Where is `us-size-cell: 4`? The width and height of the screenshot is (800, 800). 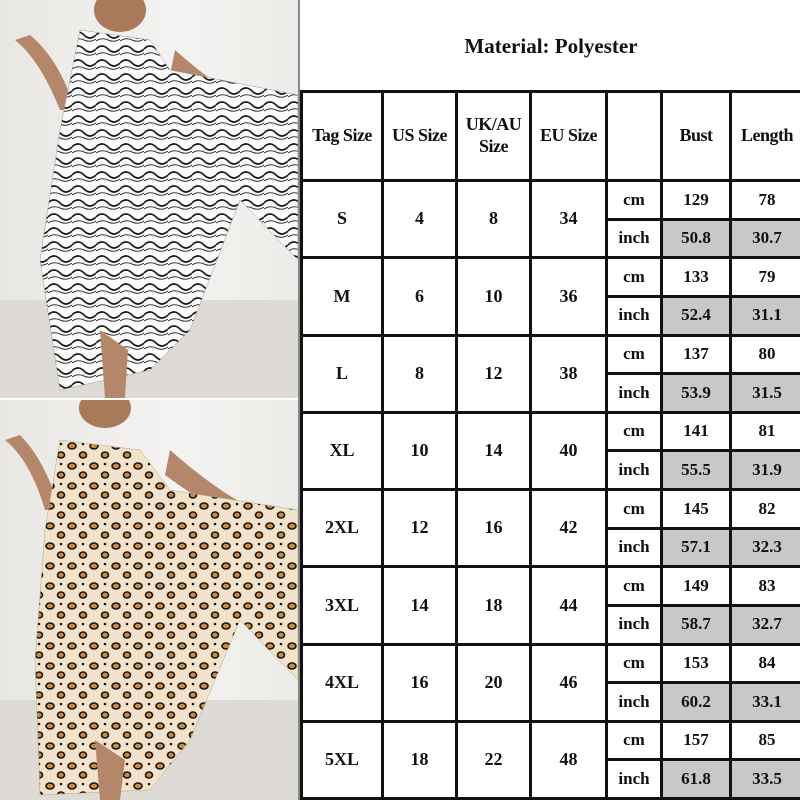
us-size-cell: 4 is located at coordinates (419, 219).